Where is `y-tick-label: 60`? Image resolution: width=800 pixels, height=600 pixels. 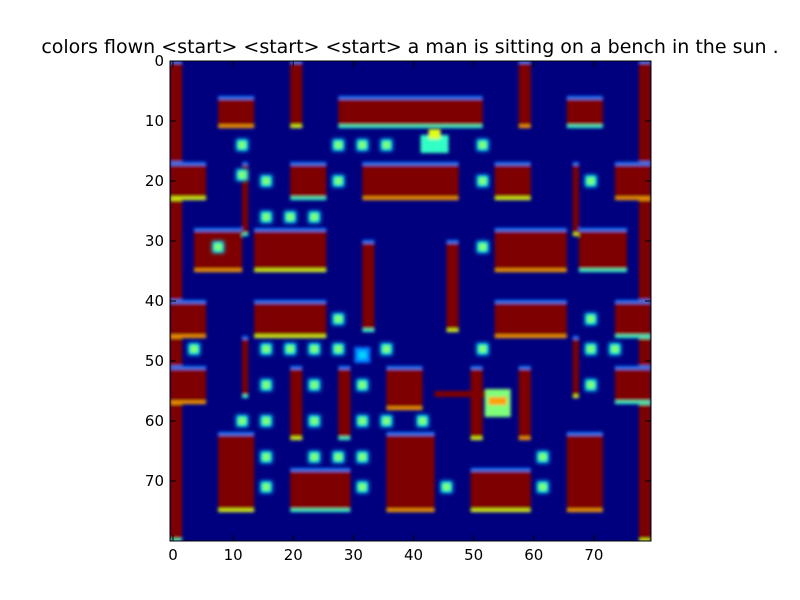 y-tick-label: 60 is located at coordinates (154, 421).